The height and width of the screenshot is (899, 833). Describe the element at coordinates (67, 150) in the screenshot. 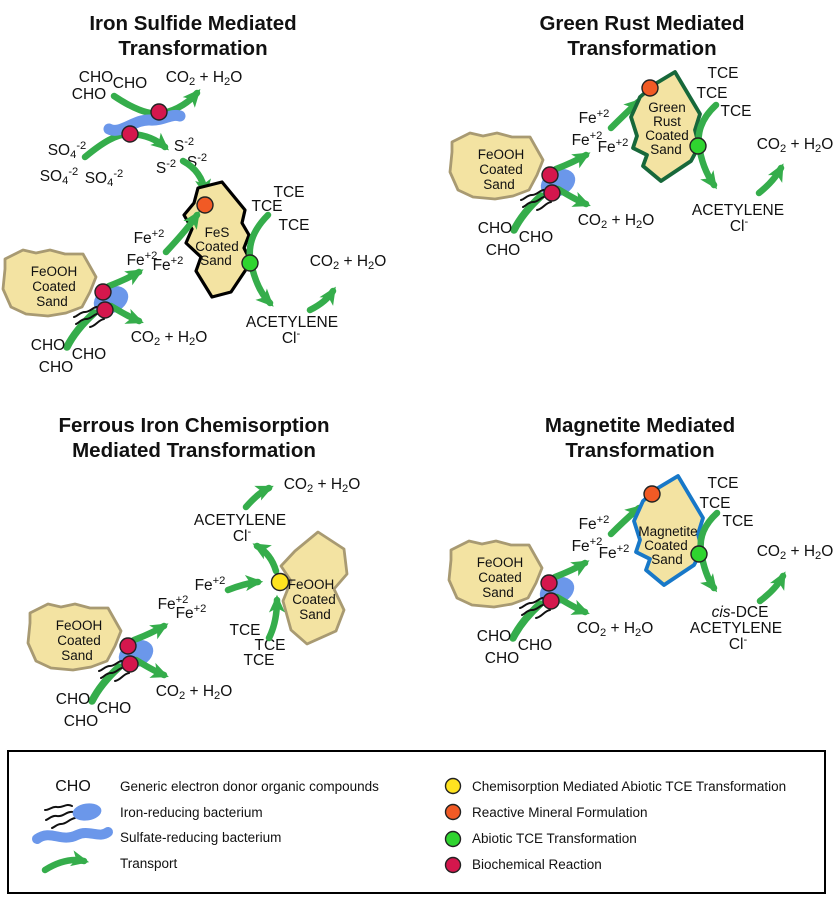

I see `label-so4: SO4-2` at that location.